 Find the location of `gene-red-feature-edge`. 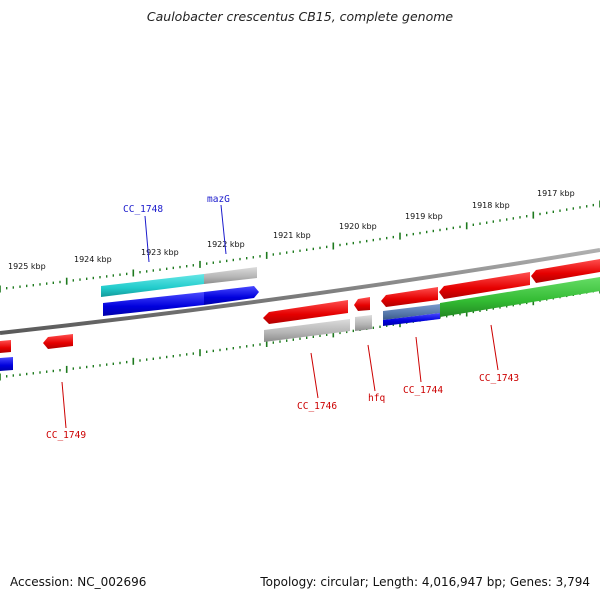

gene-red-feature-edge is located at coordinates (5, 346).